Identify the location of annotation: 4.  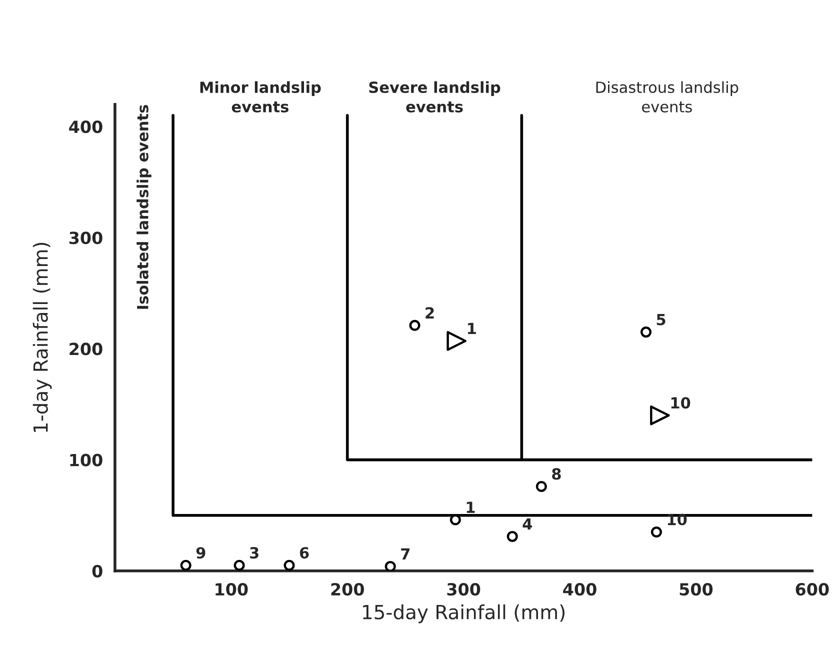
(527, 524).